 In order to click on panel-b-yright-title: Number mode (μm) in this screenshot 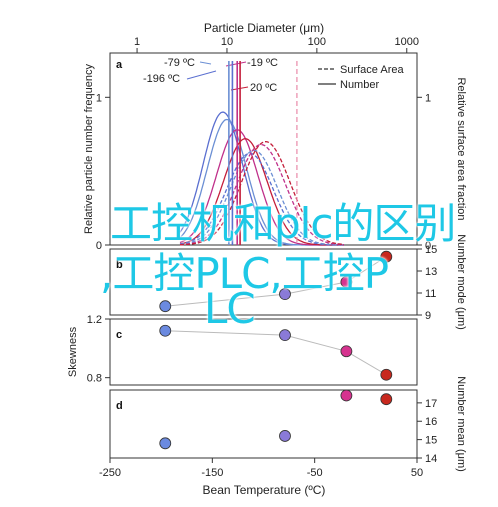, I will do `click(461, 282)`.